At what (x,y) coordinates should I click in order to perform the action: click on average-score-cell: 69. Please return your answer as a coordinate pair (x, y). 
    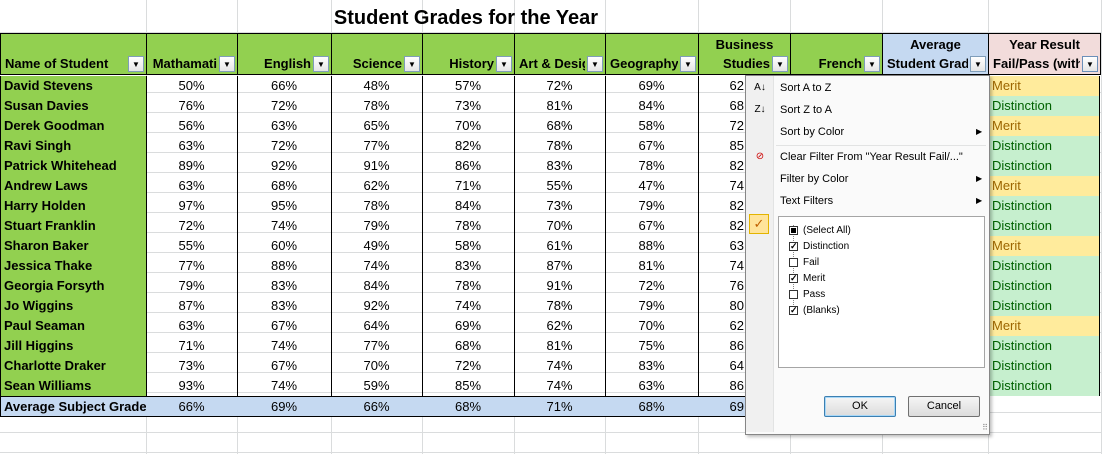
    Looking at the image, I should click on (722, 406).